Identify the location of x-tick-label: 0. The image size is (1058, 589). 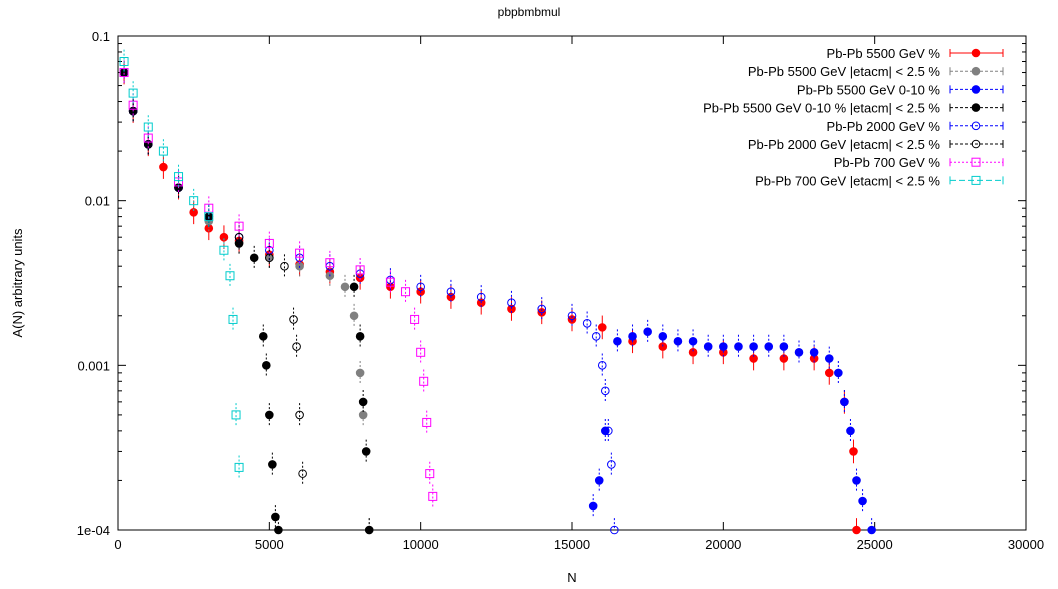
(117, 544).